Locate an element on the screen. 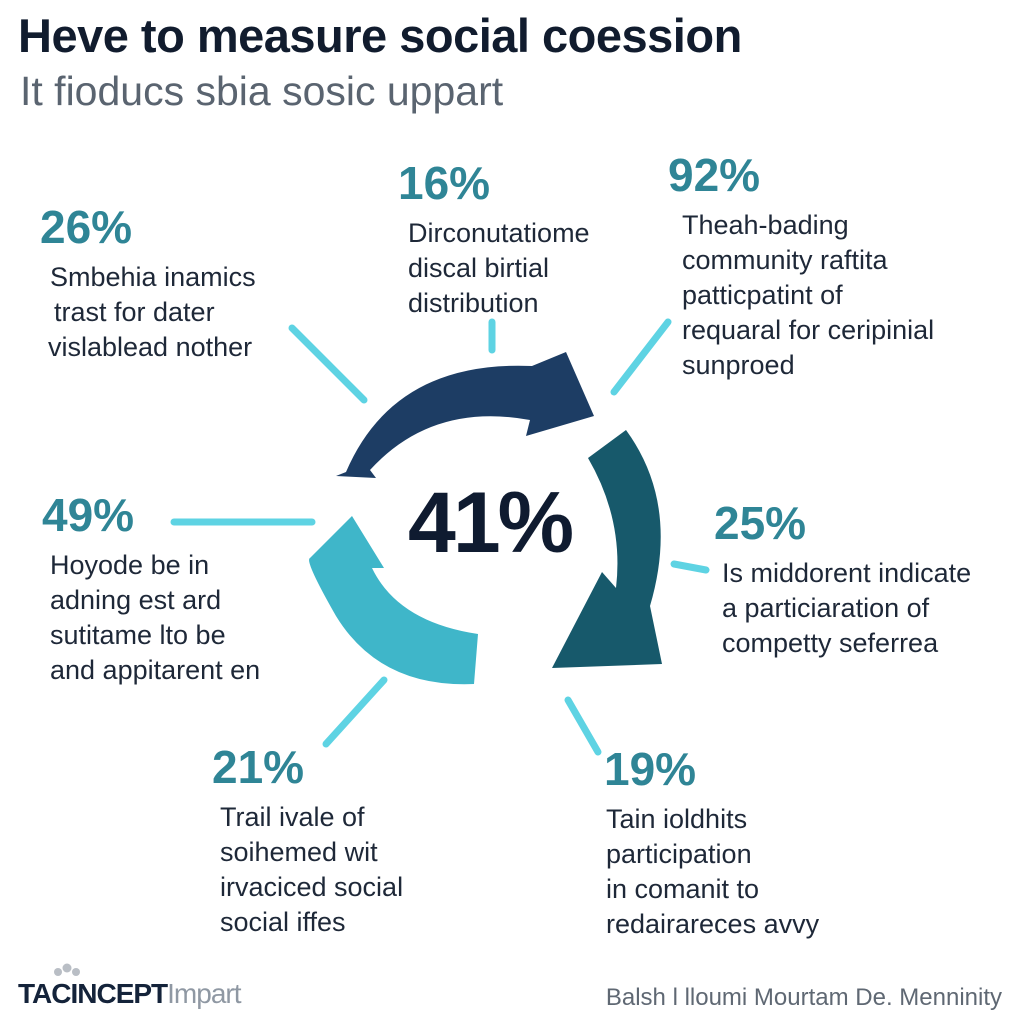 This screenshot has height=1024, width=1024. stat-line: distribution is located at coordinates (473, 303).